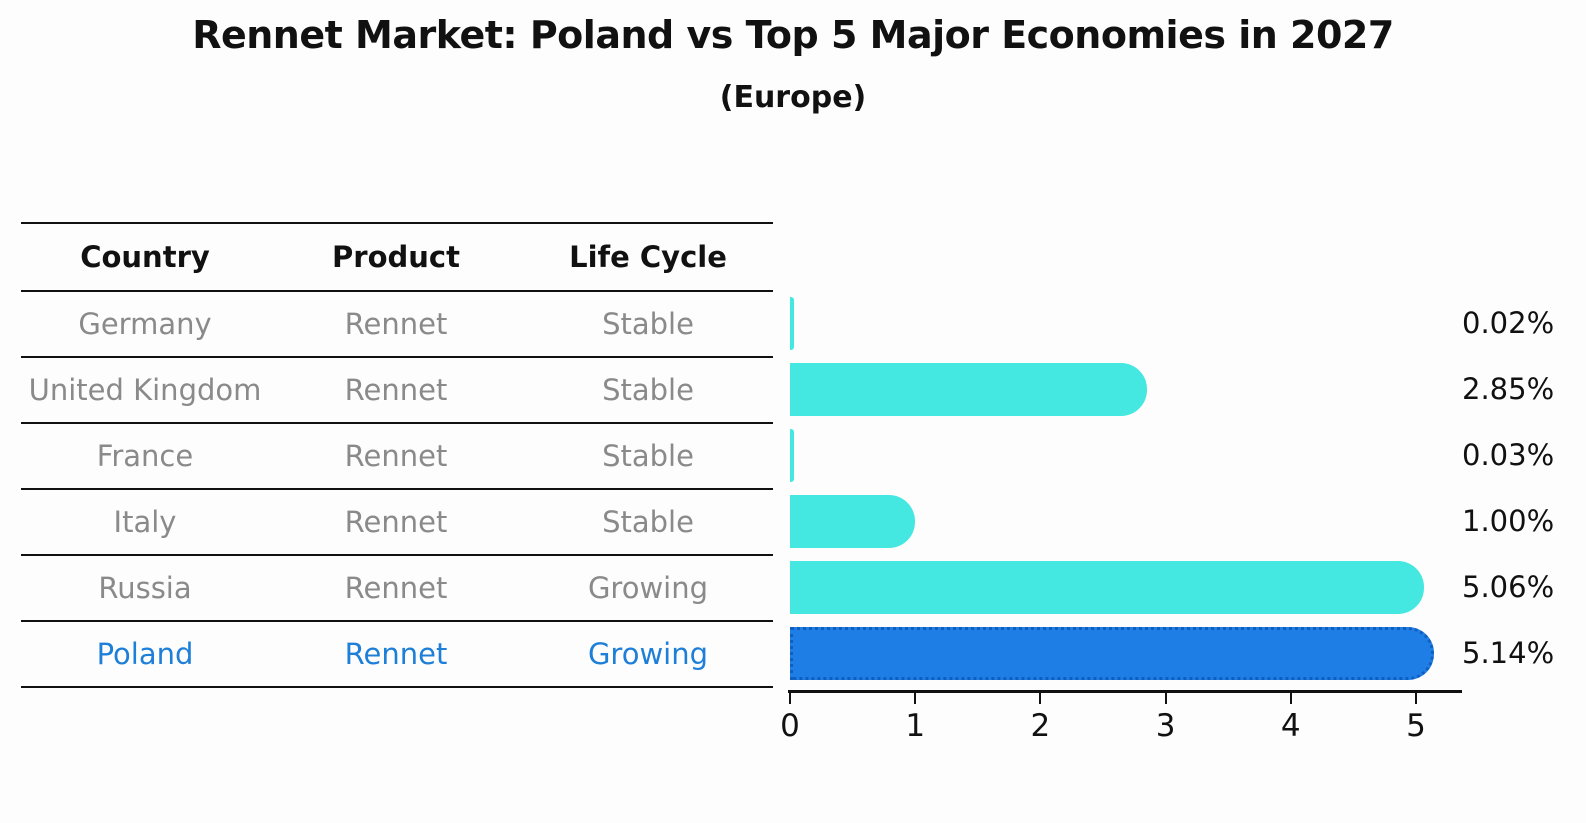 The height and width of the screenshot is (823, 1586). I want to click on table-row-france: France Rennet Stable, so click(397, 457).